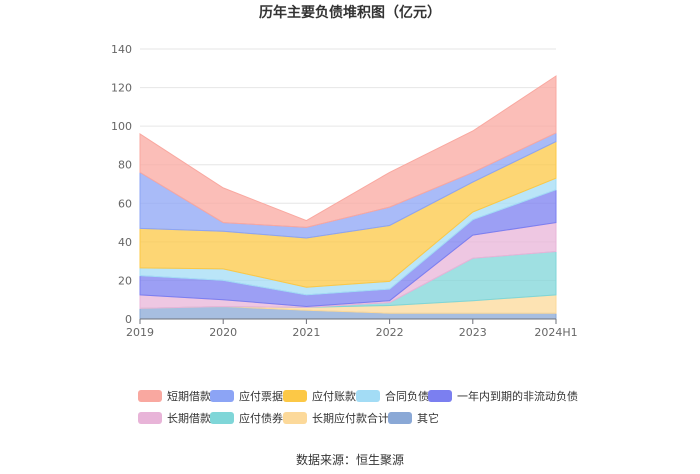  What do you see at coordinates (125, 165) in the screenshot?
I see `y-tick-label: 80` at bounding box center [125, 165].